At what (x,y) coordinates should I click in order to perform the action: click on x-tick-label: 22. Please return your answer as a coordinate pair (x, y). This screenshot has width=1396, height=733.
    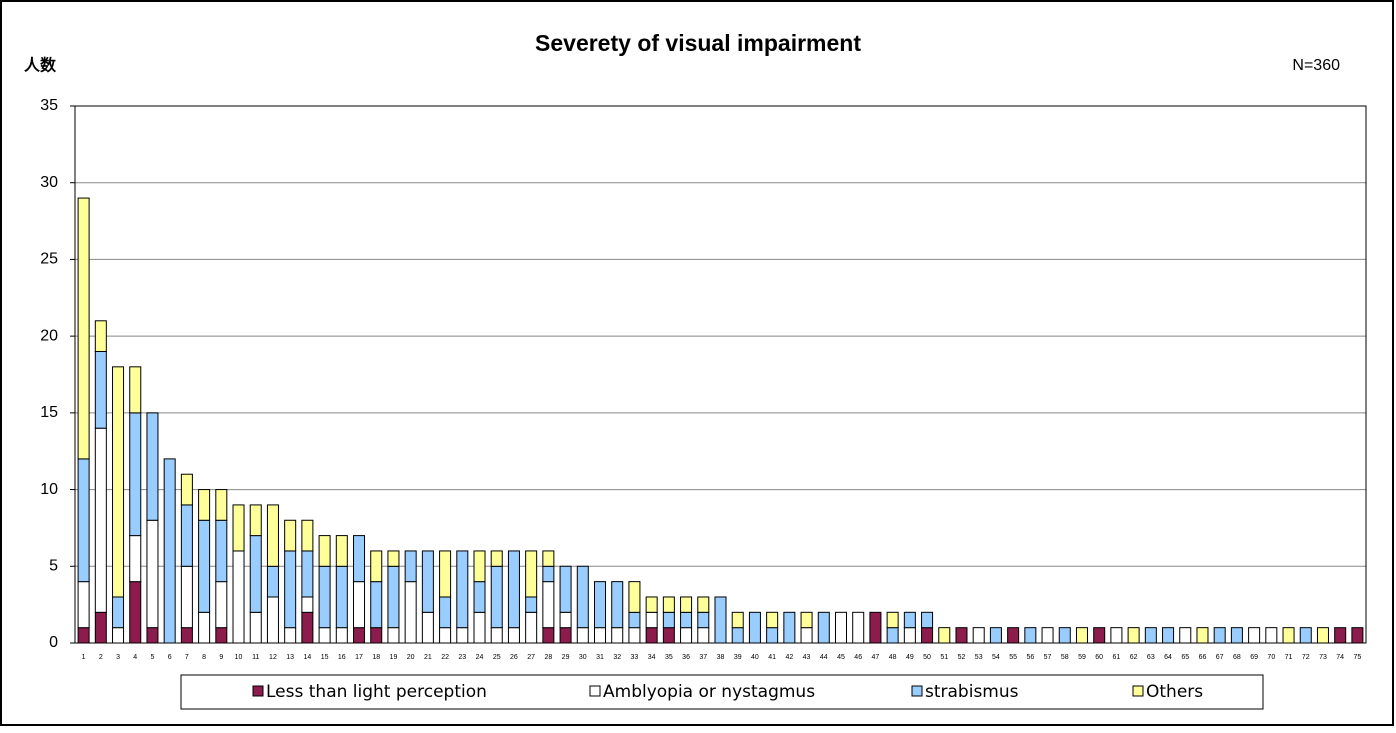
    Looking at the image, I should click on (445, 657).